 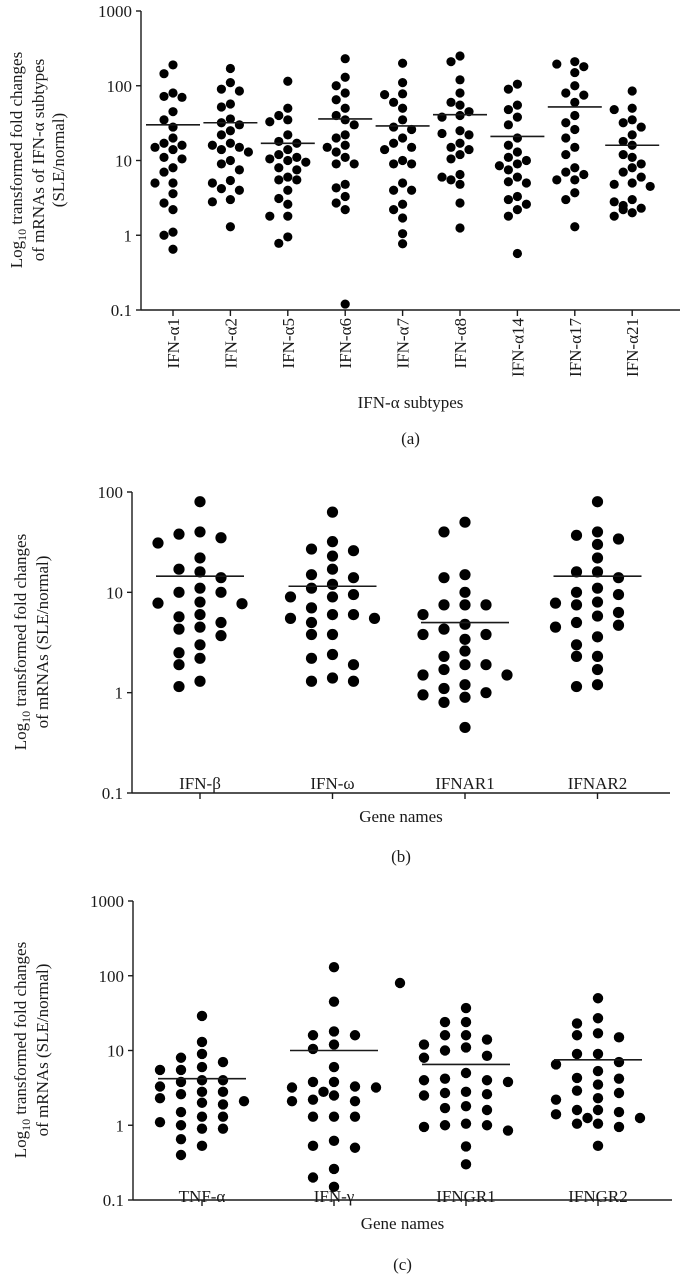 I want to click on y-axis-label-text: transformed fold changes, so click(x=20, y=622).